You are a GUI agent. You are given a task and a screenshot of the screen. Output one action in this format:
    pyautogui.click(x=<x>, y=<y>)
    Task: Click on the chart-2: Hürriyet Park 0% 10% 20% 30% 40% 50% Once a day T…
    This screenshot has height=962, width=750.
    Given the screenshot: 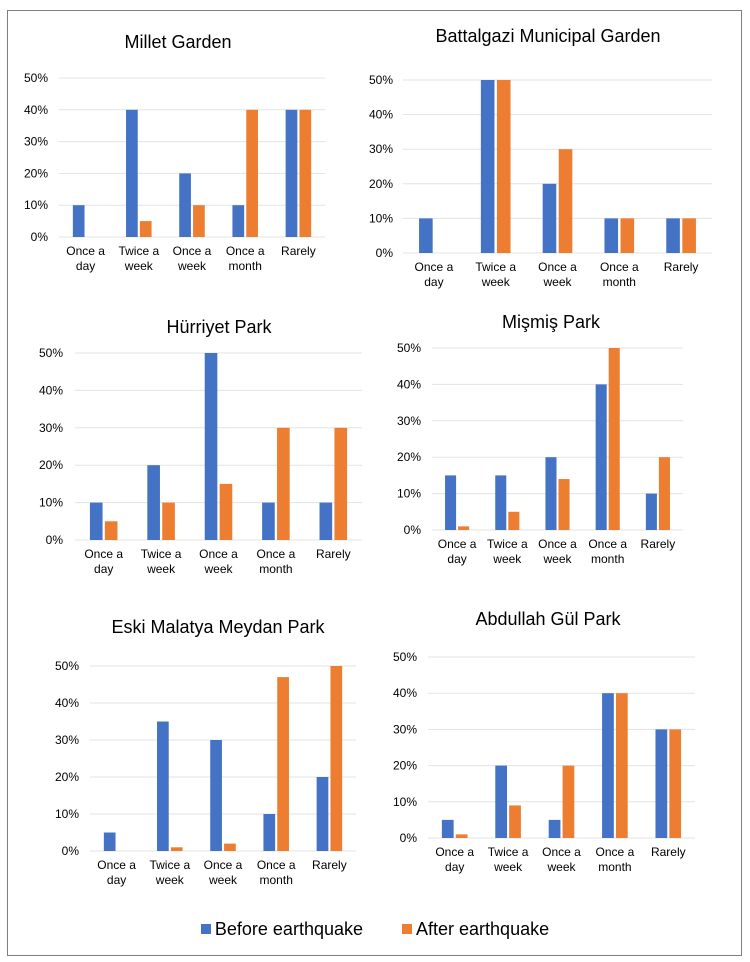 What is the action you would take?
    pyautogui.click(x=200, y=446)
    